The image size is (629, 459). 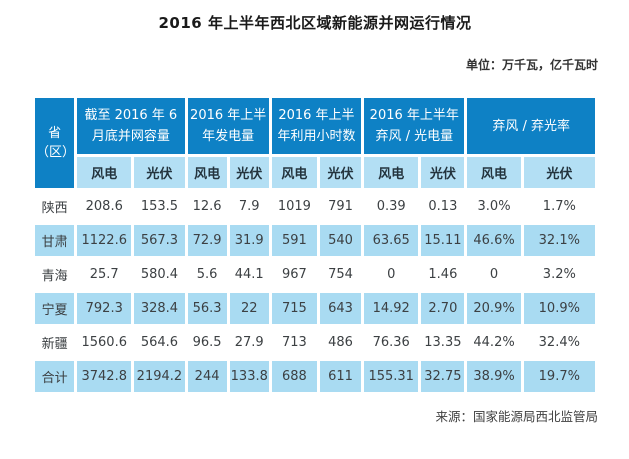 What do you see at coordinates (207, 172) in the screenshot?
I see `subcol-generation-wind: 风电` at bounding box center [207, 172].